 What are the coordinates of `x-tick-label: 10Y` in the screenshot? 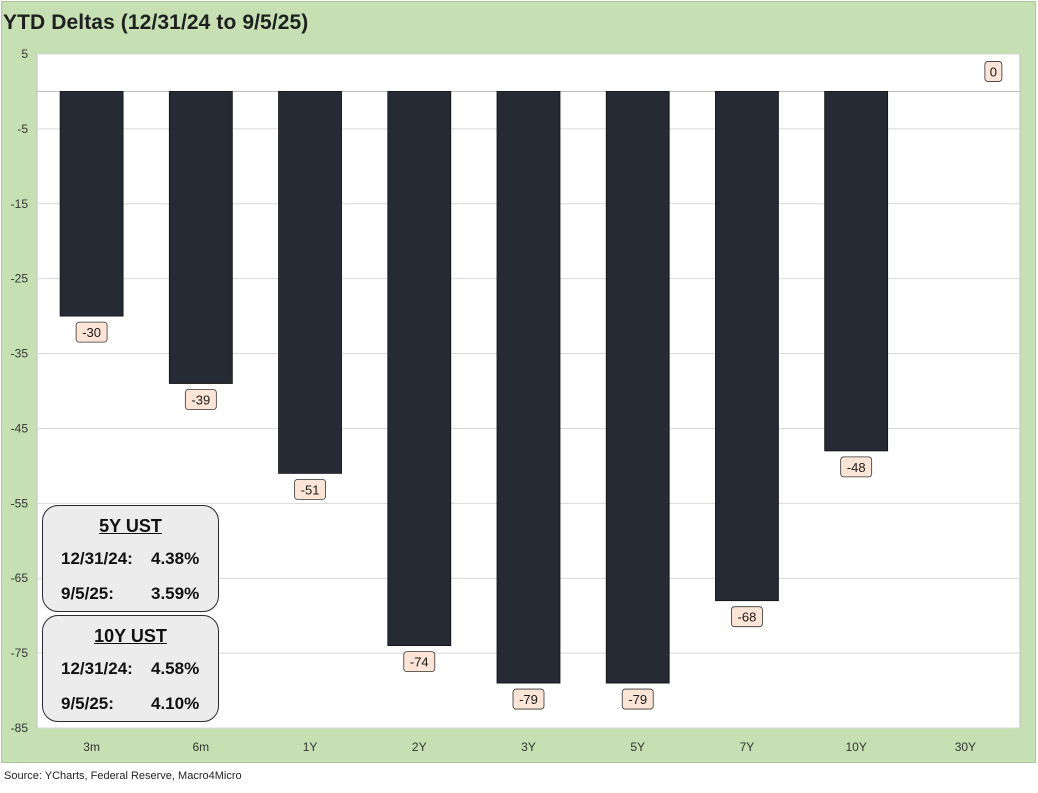 It's located at (855, 747).